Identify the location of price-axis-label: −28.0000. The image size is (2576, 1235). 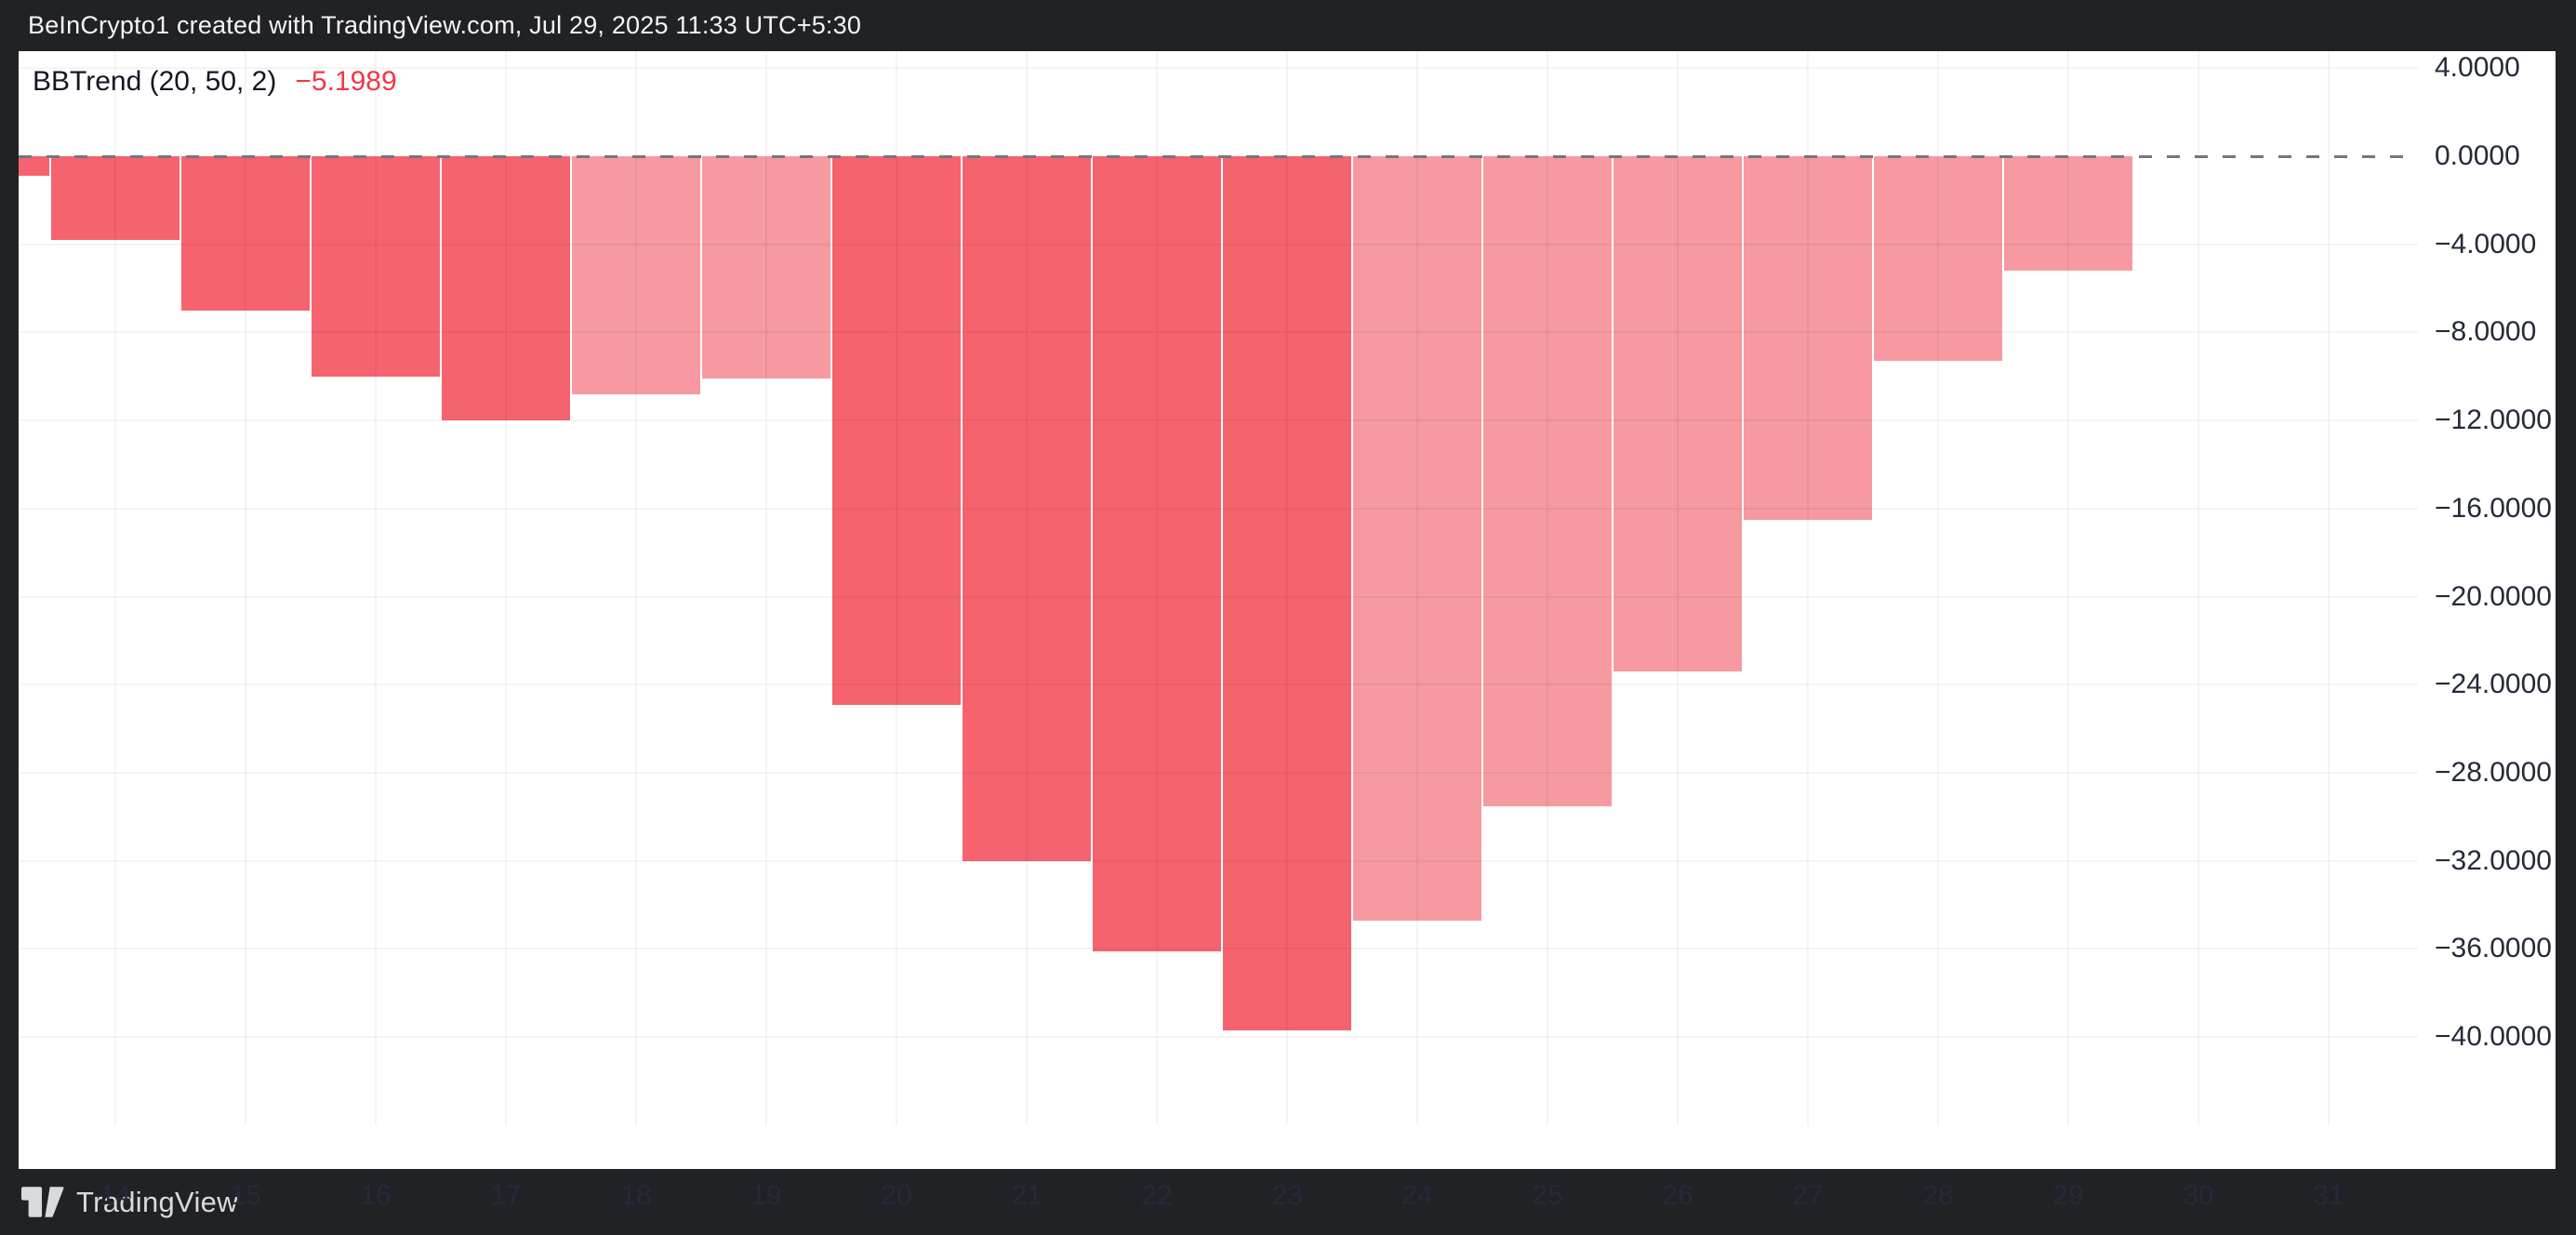
(2493, 772).